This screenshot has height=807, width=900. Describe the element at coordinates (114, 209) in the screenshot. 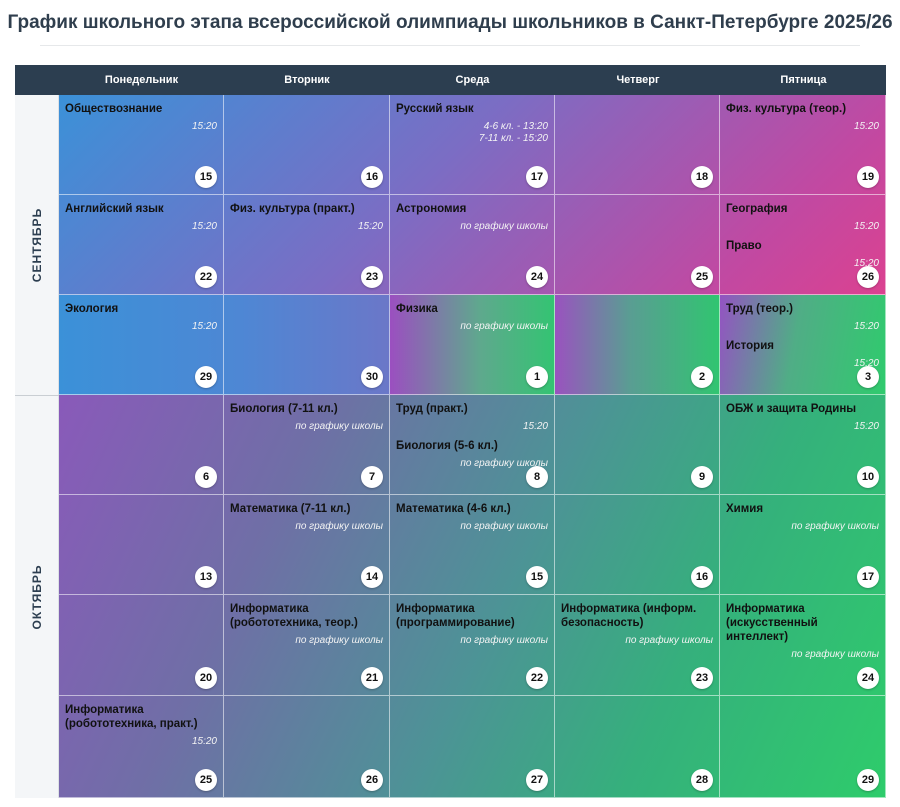

I see `event-subject: Английский язык` at that location.